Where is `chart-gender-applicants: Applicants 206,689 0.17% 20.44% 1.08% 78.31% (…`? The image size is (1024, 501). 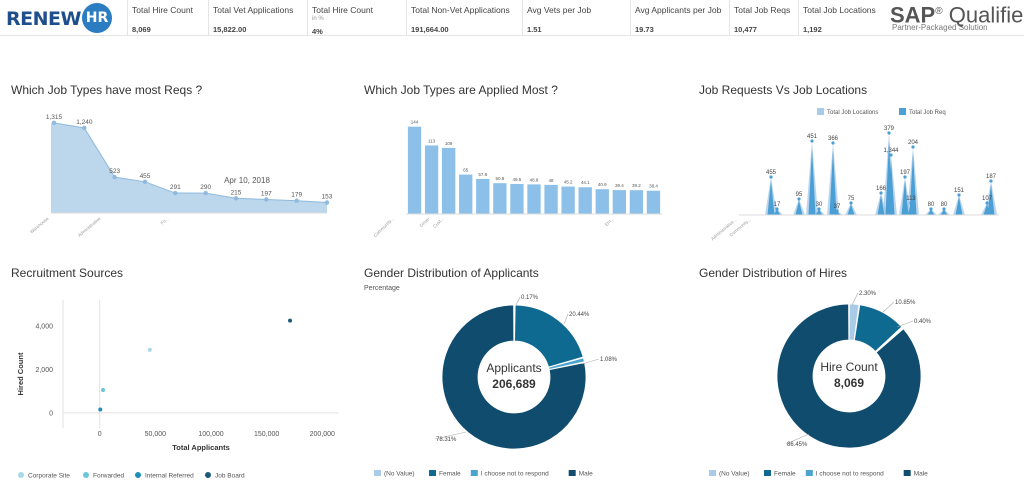
chart-gender-applicants: Applicants 206,689 0.17% 20.44% 1.08% 78.31% (… is located at coordinates (521, 389).